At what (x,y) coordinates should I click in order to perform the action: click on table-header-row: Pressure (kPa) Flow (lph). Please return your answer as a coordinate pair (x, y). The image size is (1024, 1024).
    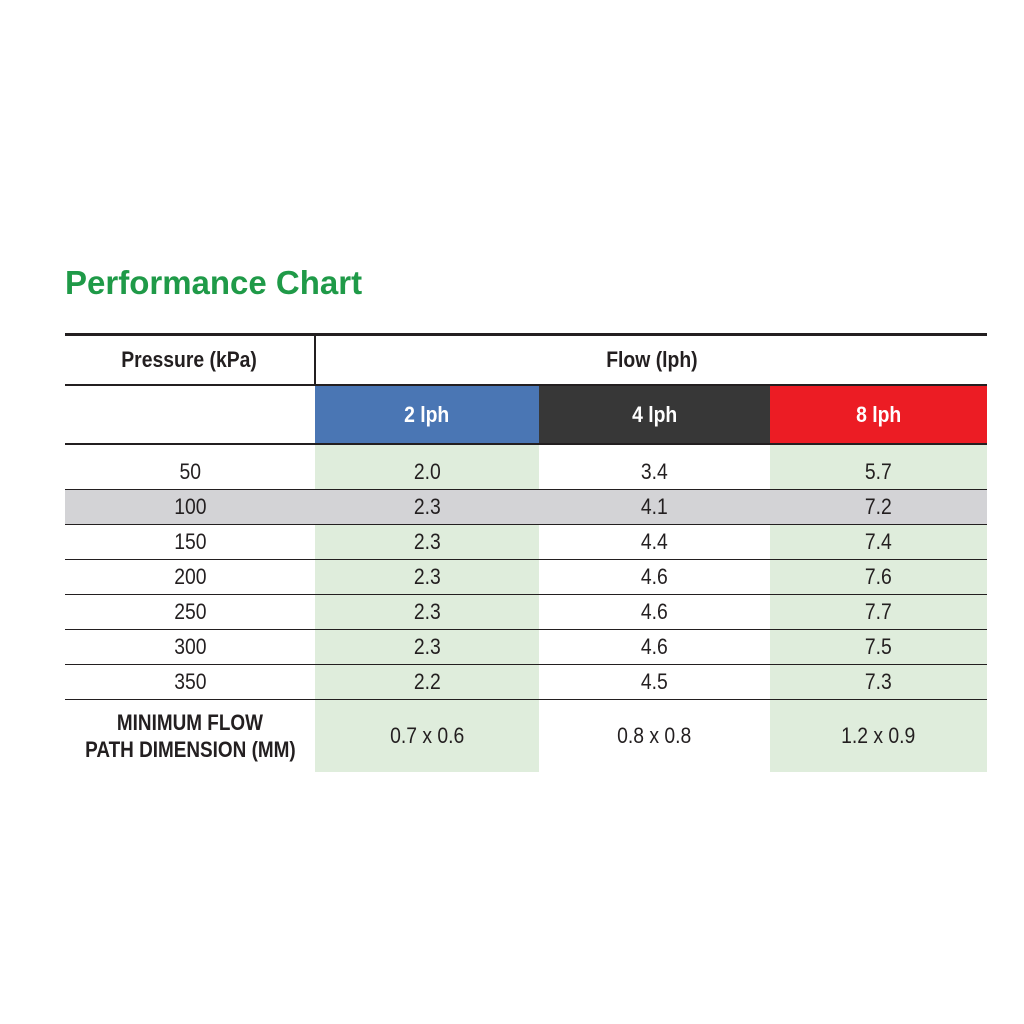
    Looking at the image, I should click on (526, 359).